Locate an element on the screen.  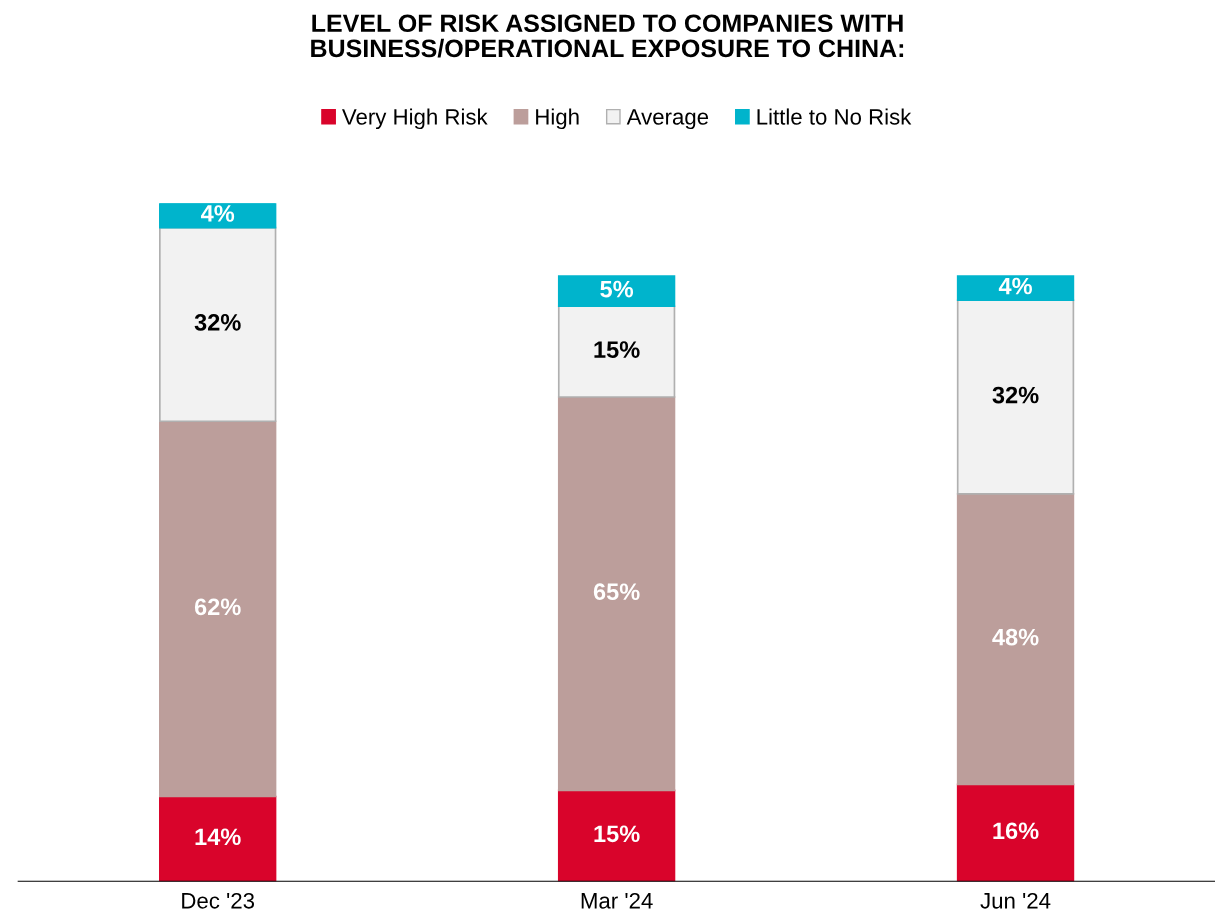
legend-label: Very High Risk is located at coordinates (415, 119).